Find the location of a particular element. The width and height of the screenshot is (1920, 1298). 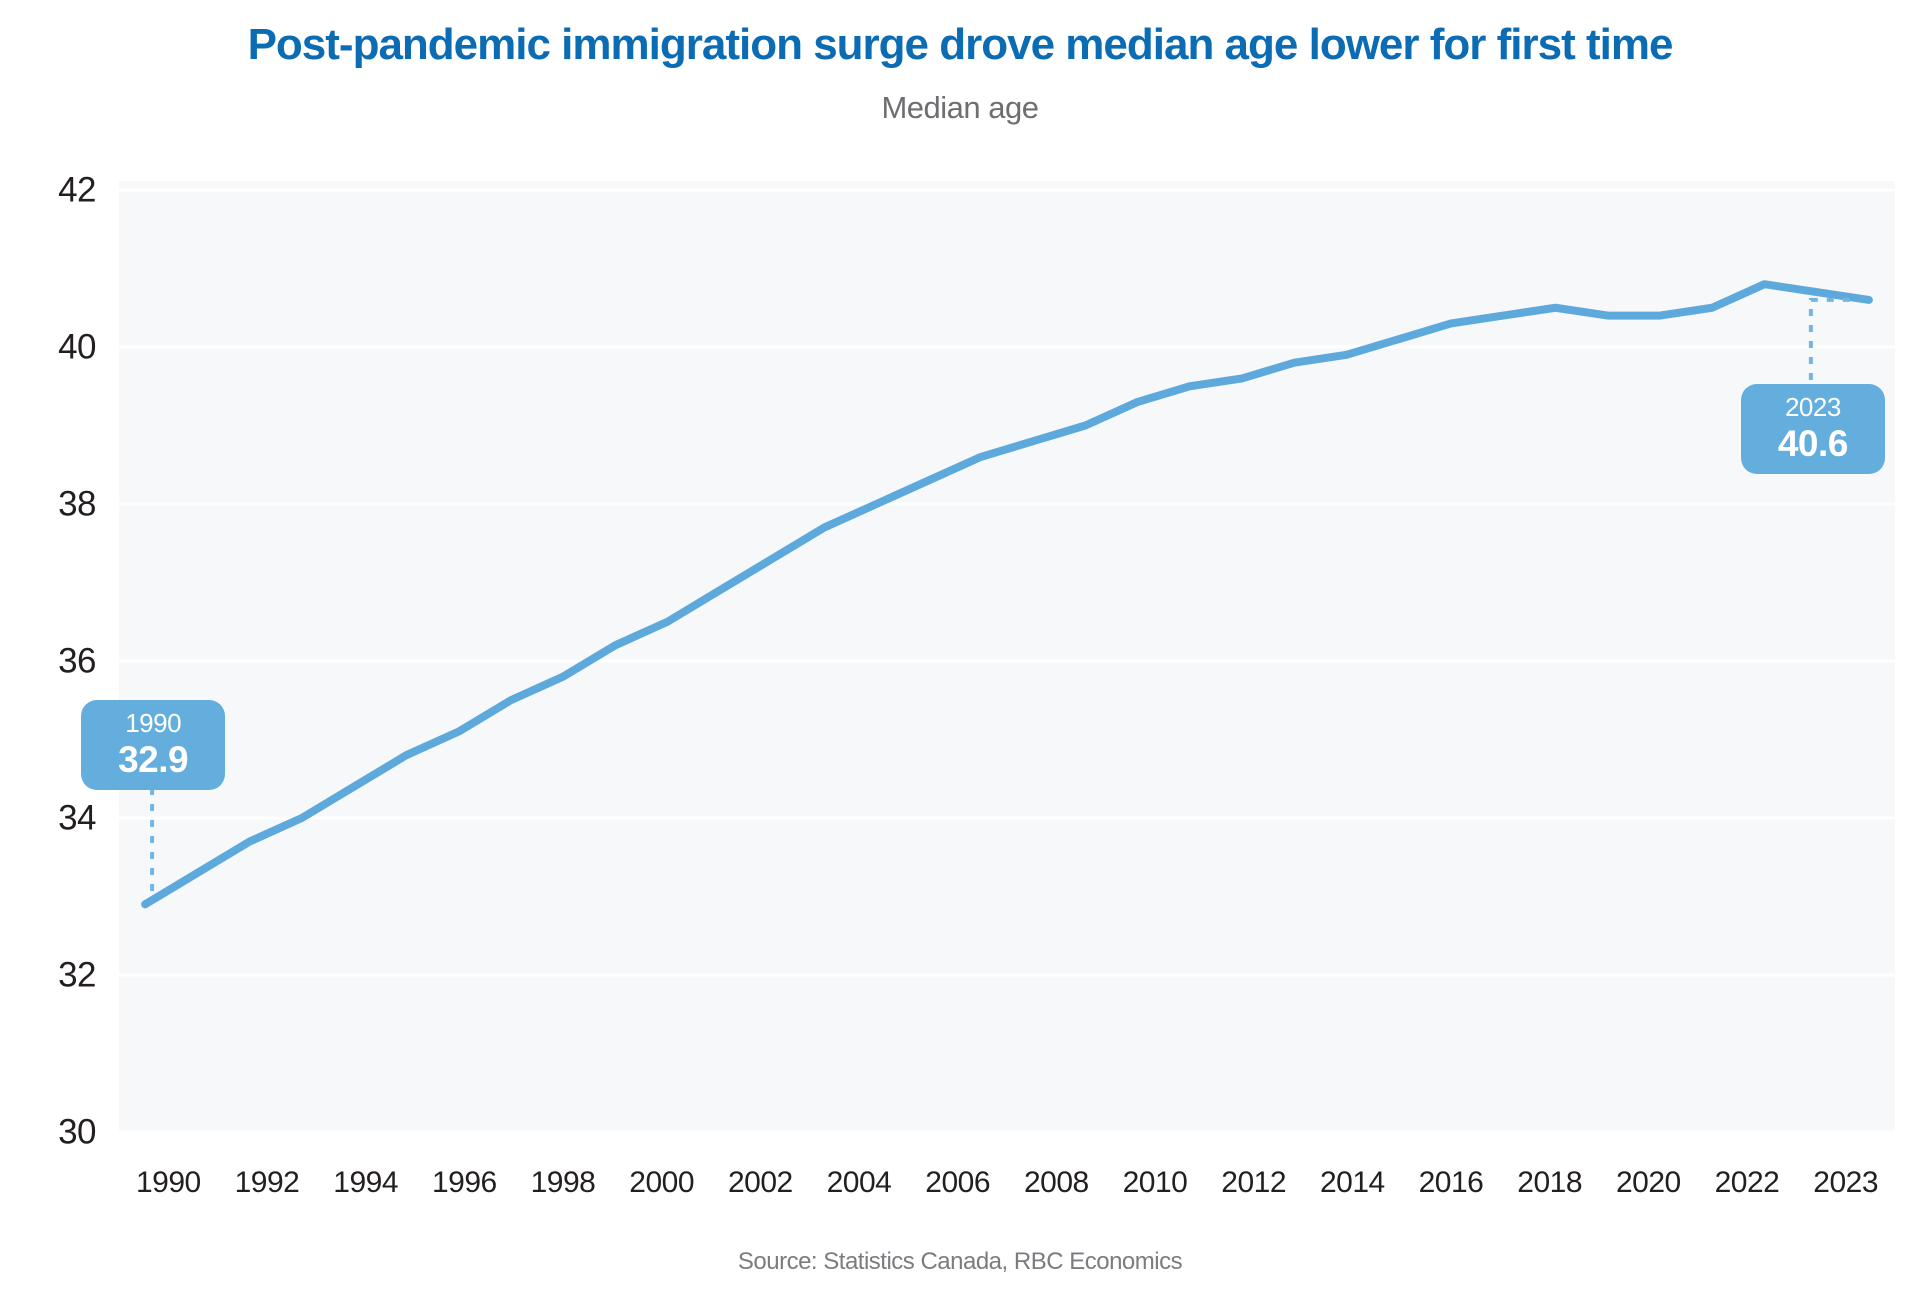

callout-2023: 2023 40.6 is located at coordinates (1812, 429).